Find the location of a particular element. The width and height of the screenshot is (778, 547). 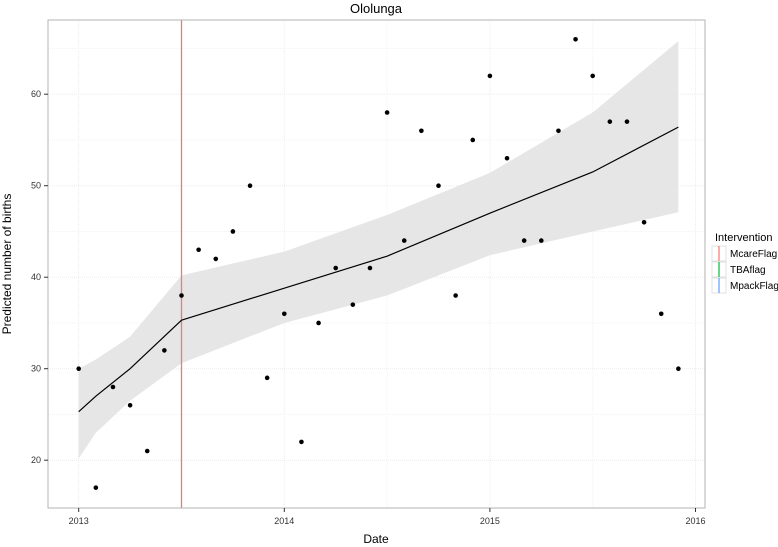

legend-label: MpackFlag is located at coordinates (754, 286).